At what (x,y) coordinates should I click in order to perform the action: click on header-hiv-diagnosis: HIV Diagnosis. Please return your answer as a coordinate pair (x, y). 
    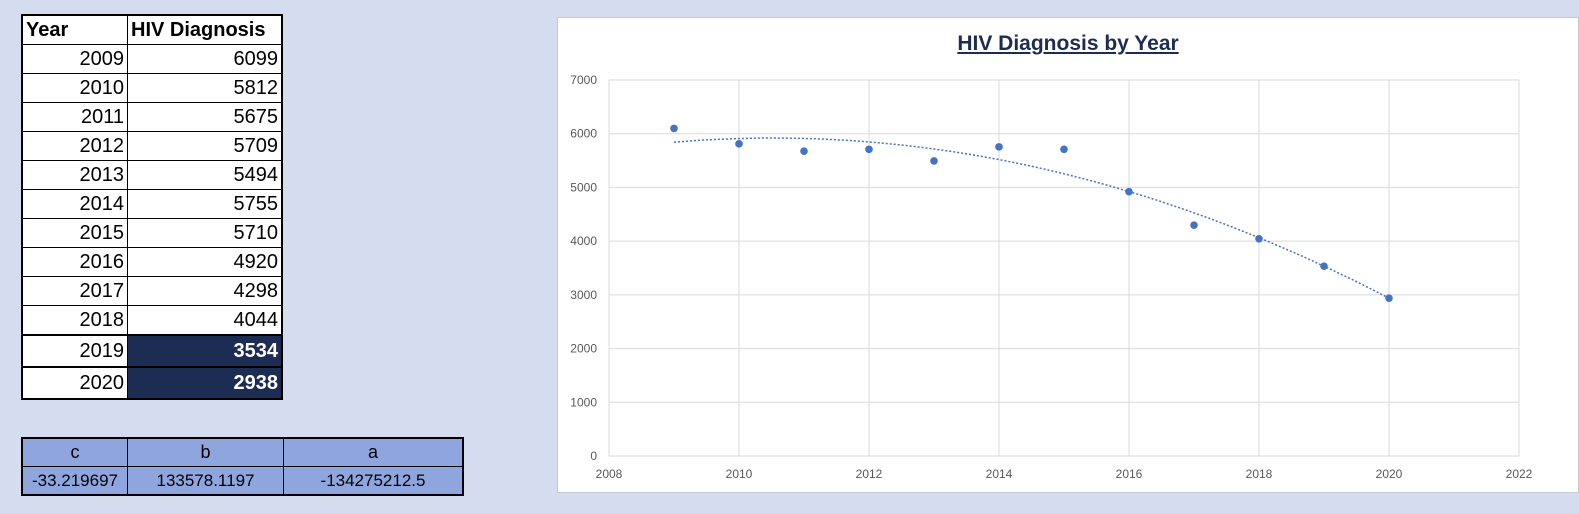
    Looking at the image, I should click on (205, 29).